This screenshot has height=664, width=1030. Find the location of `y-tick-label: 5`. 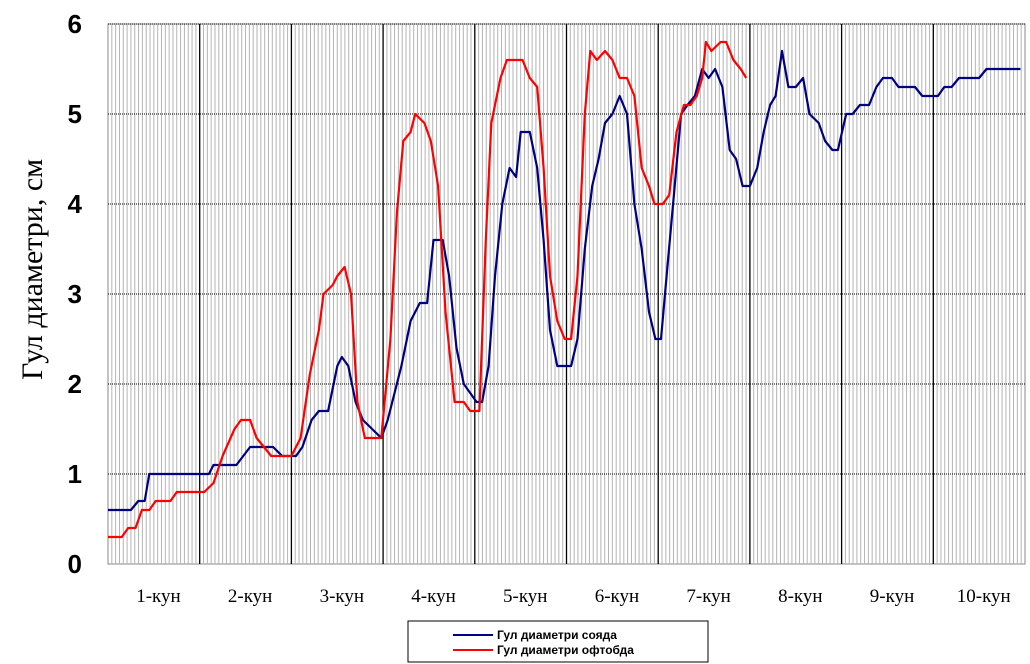

y-tick-label: 5 is located at coordinates (75, 114).